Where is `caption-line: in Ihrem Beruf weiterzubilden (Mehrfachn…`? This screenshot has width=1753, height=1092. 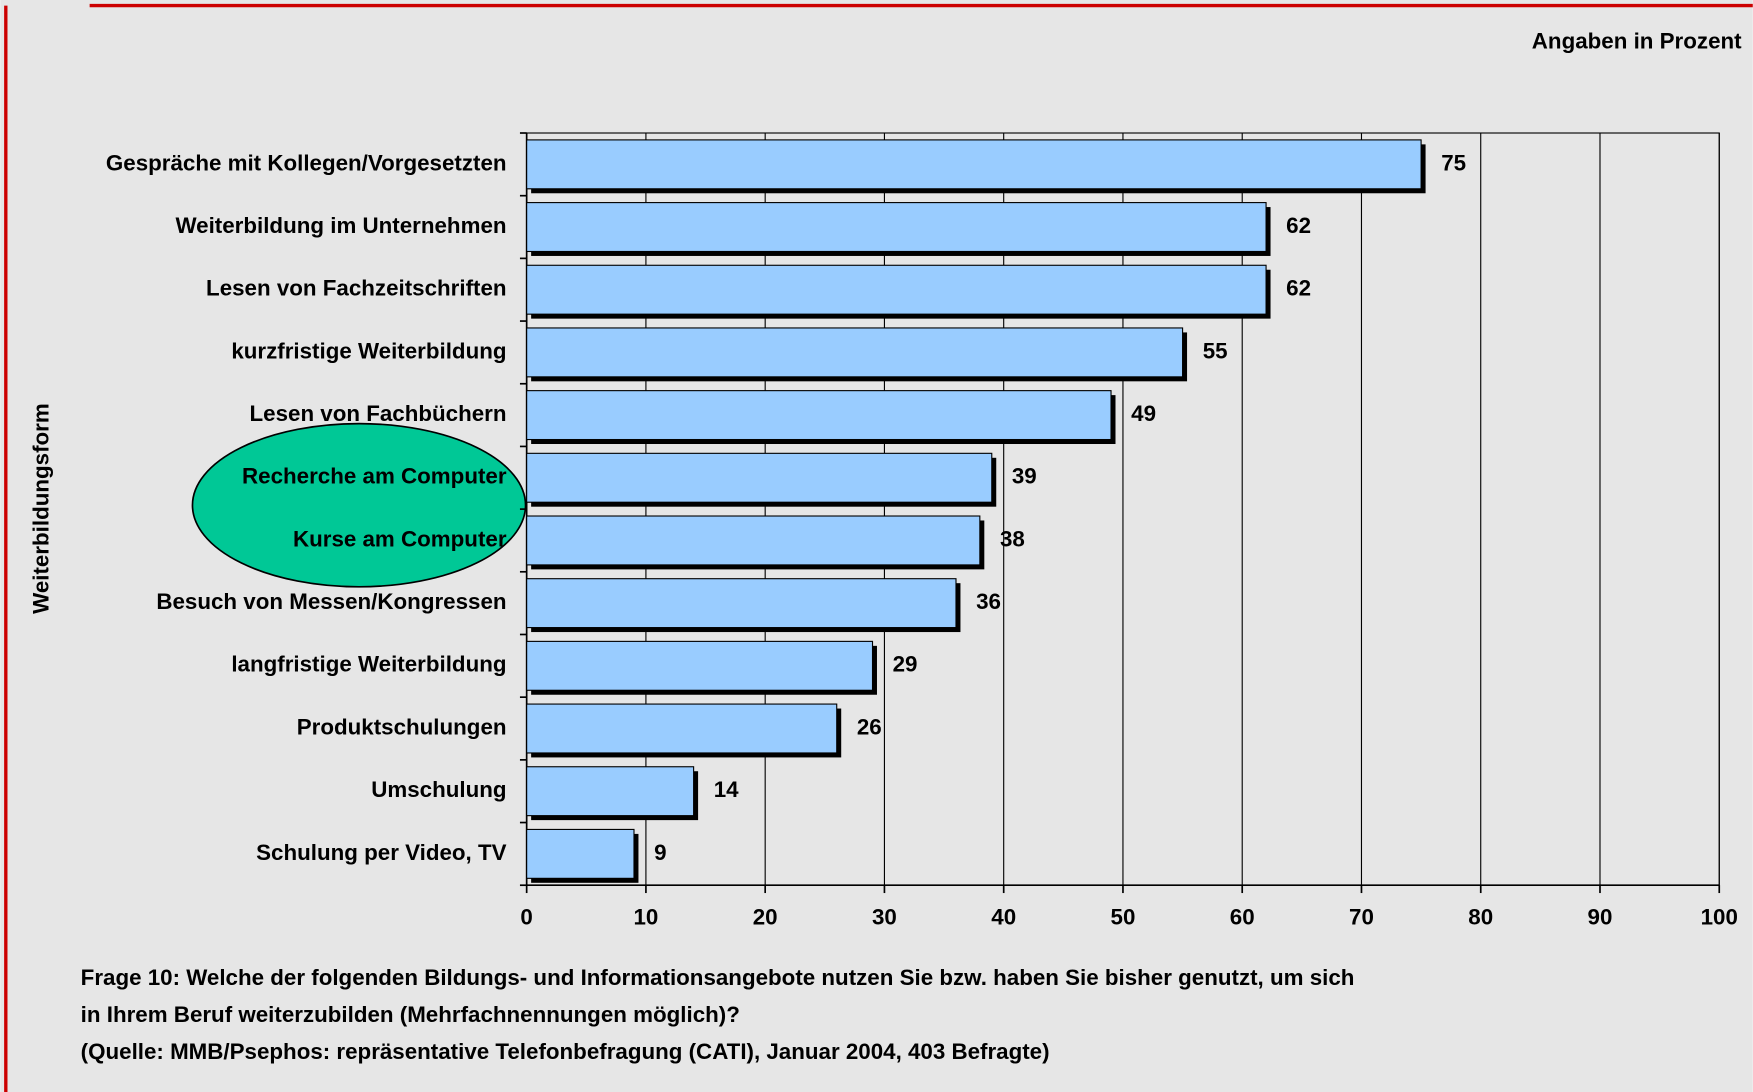 caption-line: in Ihrem Beruf weiterzubilden (Mehrfachn… is located at coordinates (410, 1014).